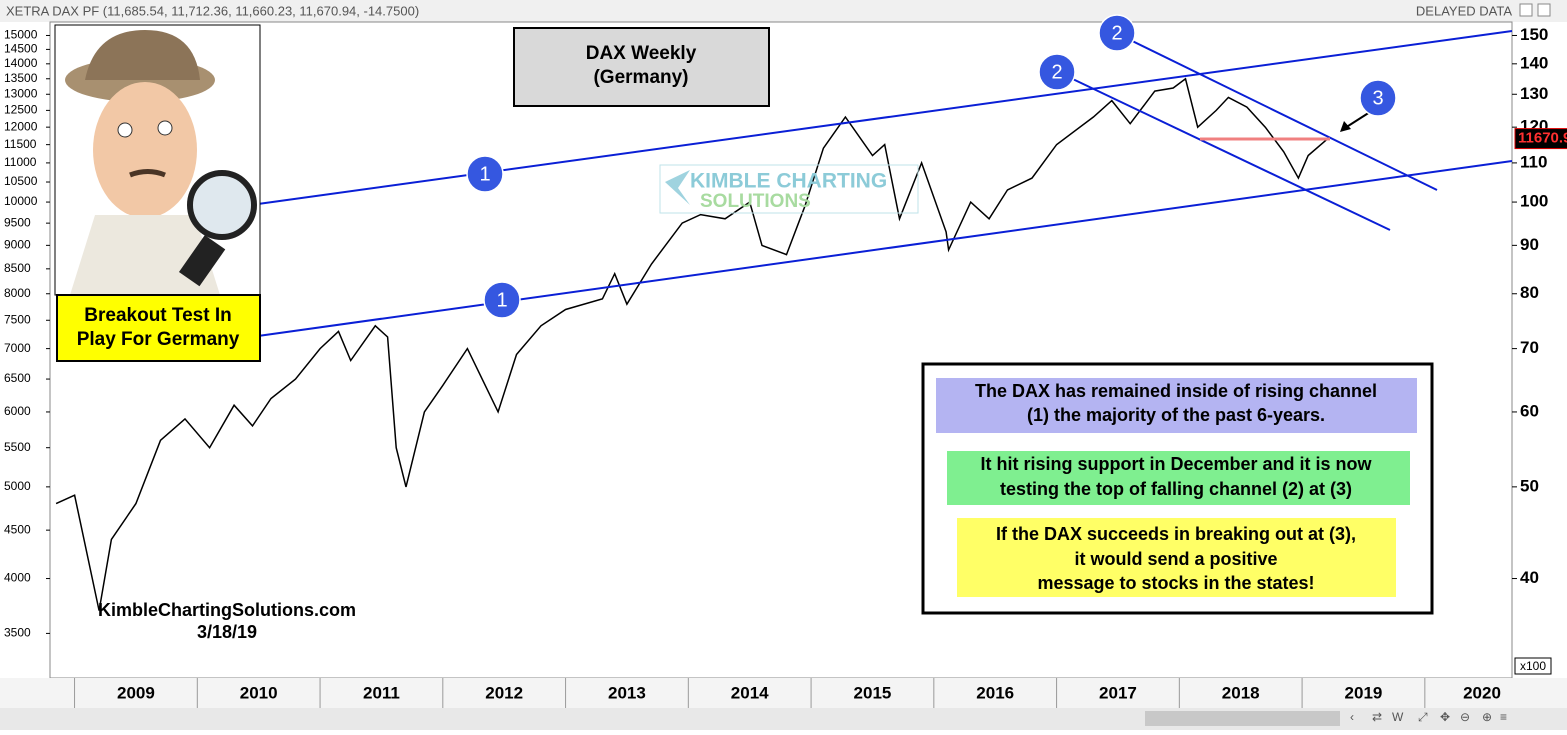 Image resolution: width=1567 pixels, height=735 pixels. I want to click on y2-unit: x100, so click(1533, 666).